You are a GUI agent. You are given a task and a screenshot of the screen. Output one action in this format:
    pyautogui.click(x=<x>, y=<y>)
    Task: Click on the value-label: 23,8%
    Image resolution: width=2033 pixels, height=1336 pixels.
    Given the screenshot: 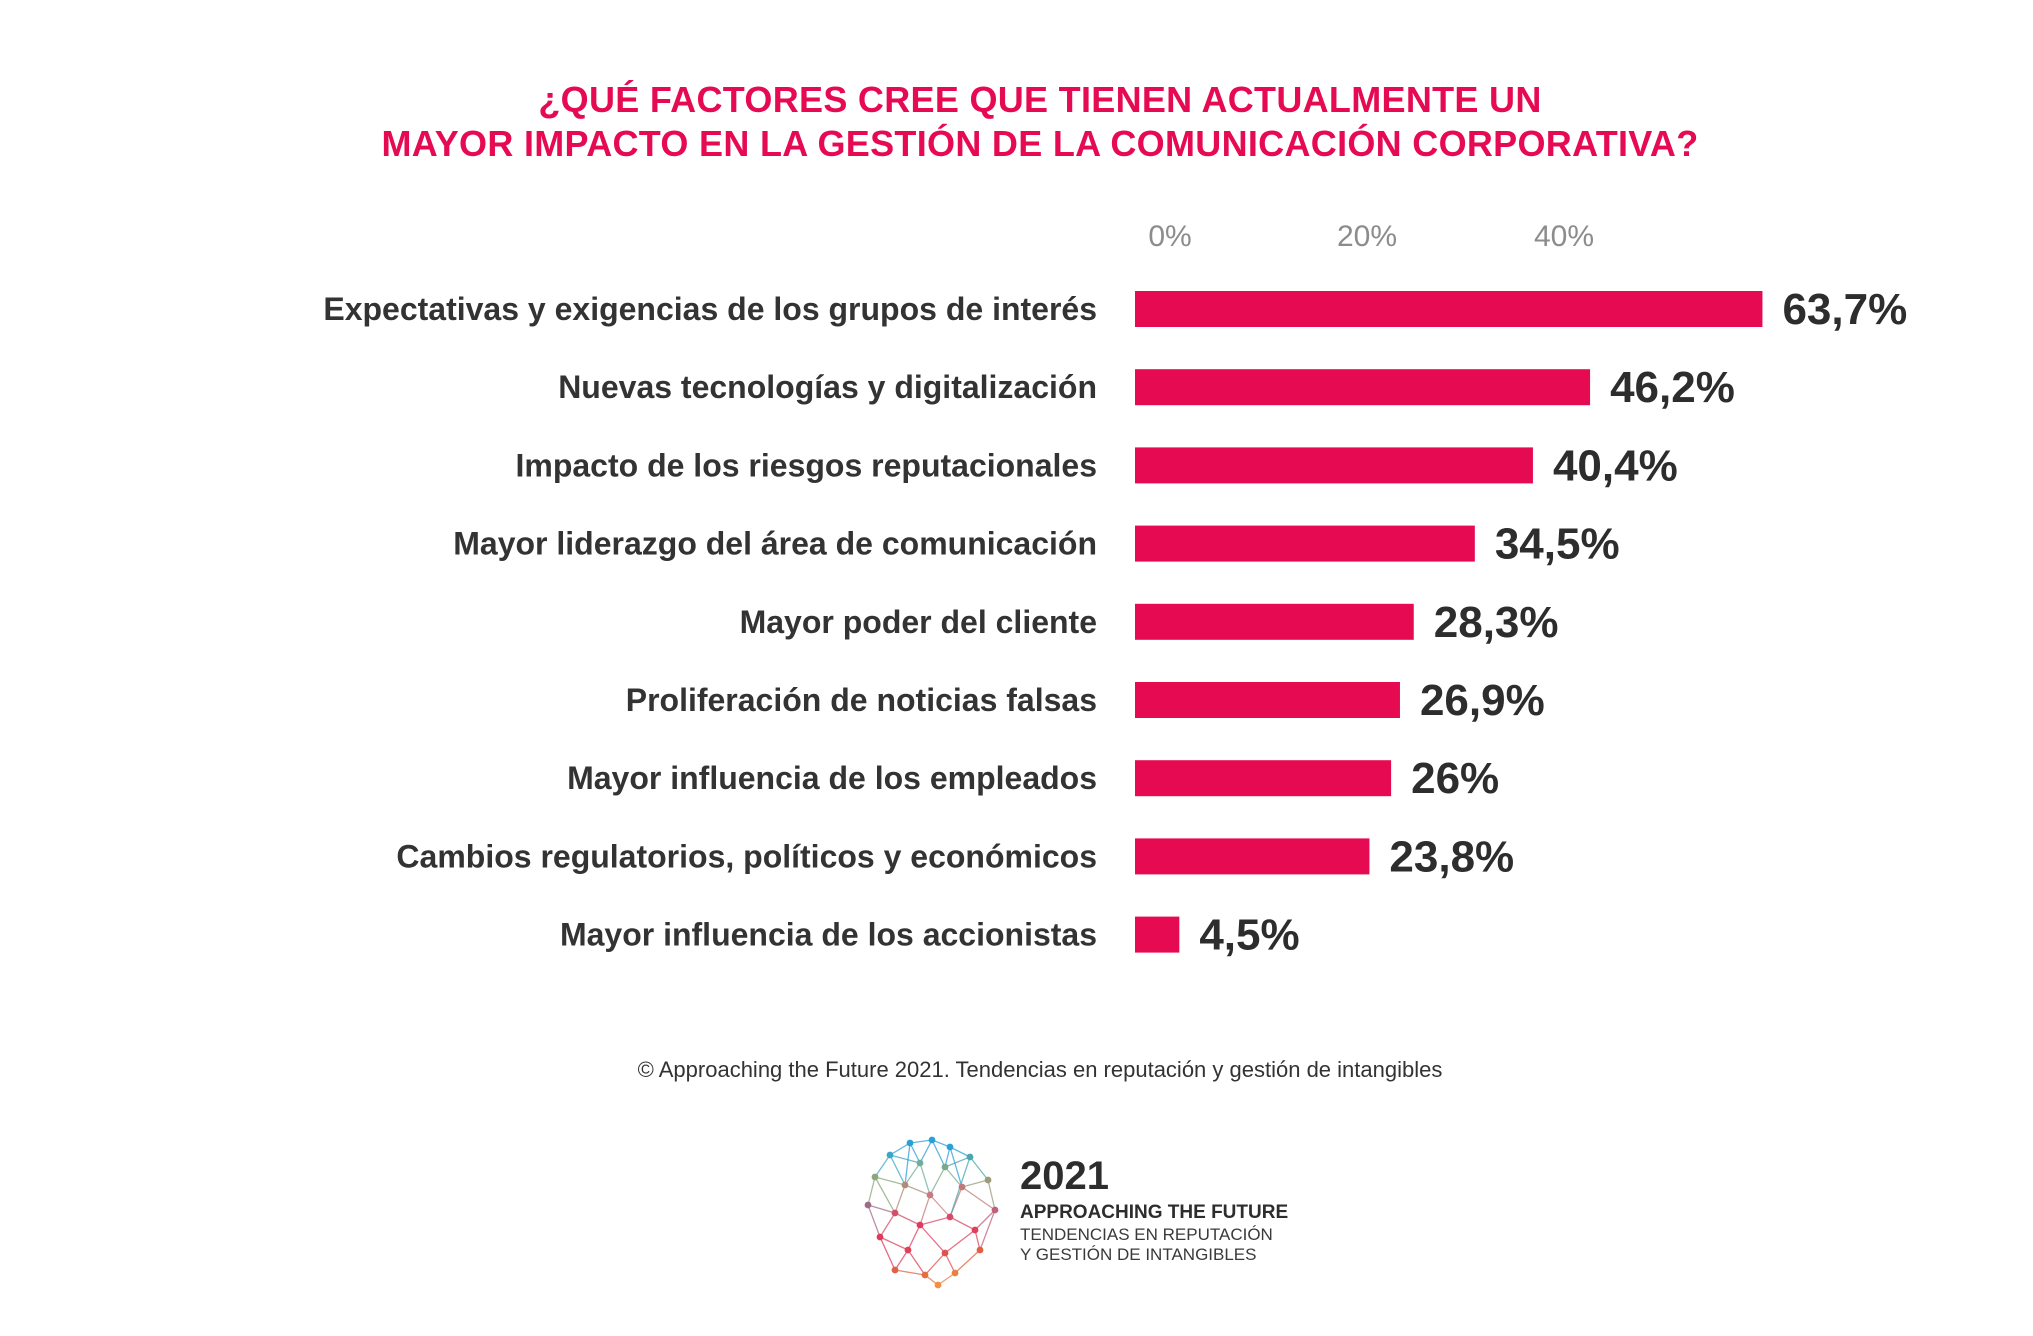 What is the action you would take?
    pyautogui.click(x=1451, y=856)
    